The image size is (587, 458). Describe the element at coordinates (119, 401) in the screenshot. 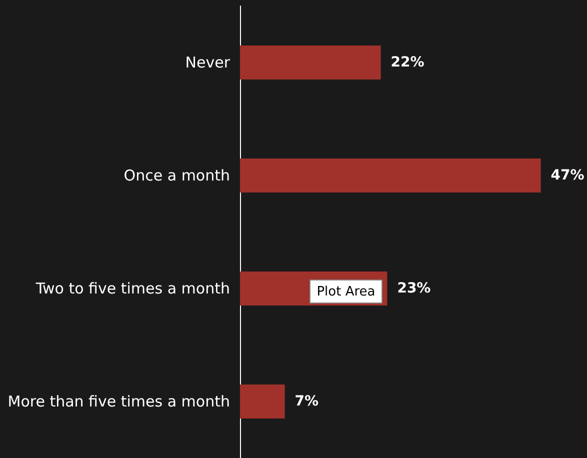

I see `y-tick-label: More than five times a month` at that location.